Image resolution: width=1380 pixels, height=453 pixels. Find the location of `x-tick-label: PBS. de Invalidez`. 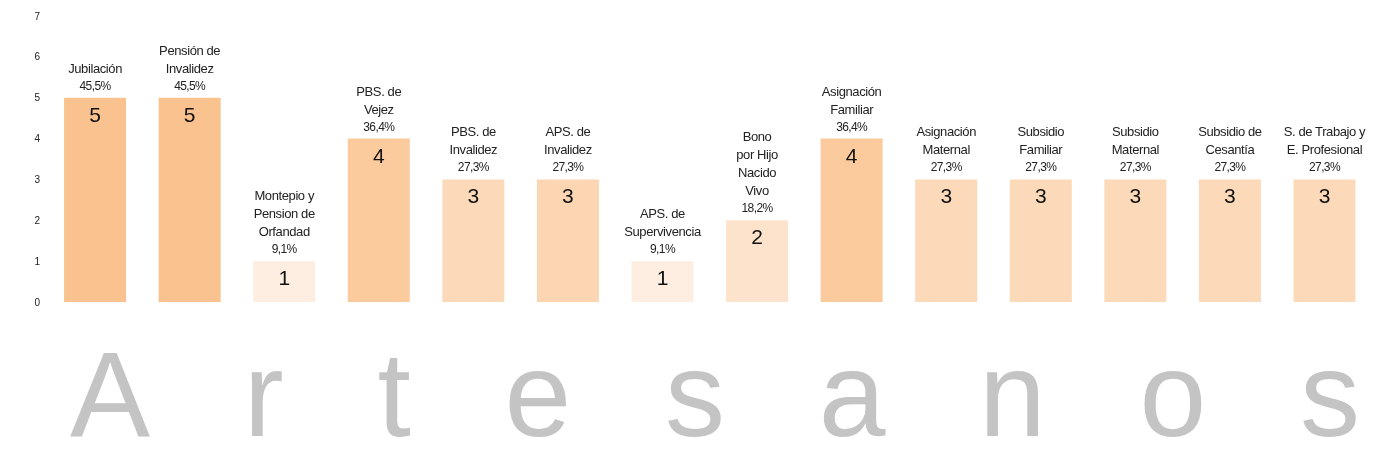

x-tick-label: PBS. de Invalidez is located at coordinates (473, 141).